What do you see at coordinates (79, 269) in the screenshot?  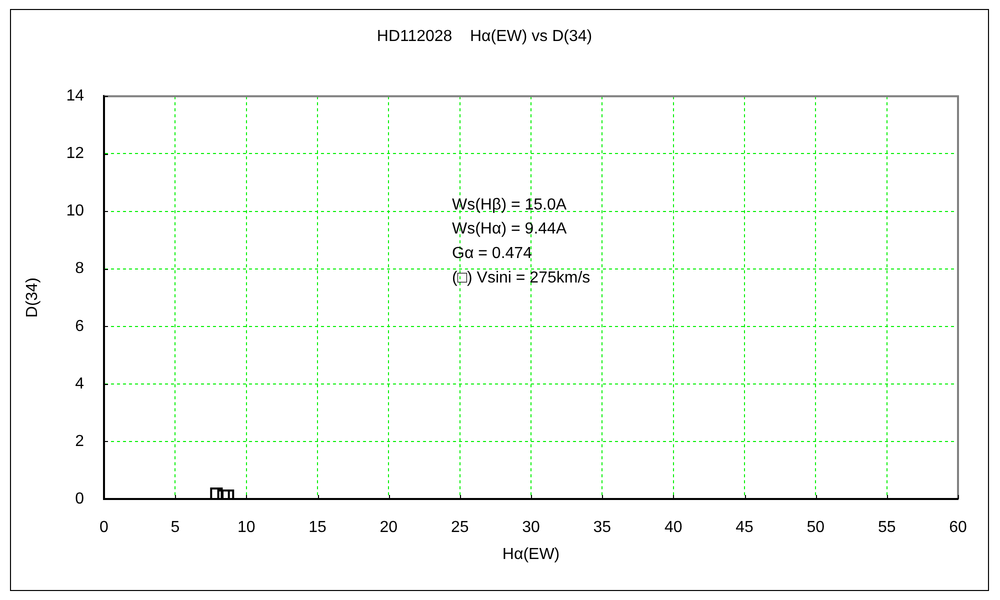 I see `y-tick-label: 8` at bounding box center [79, 269].